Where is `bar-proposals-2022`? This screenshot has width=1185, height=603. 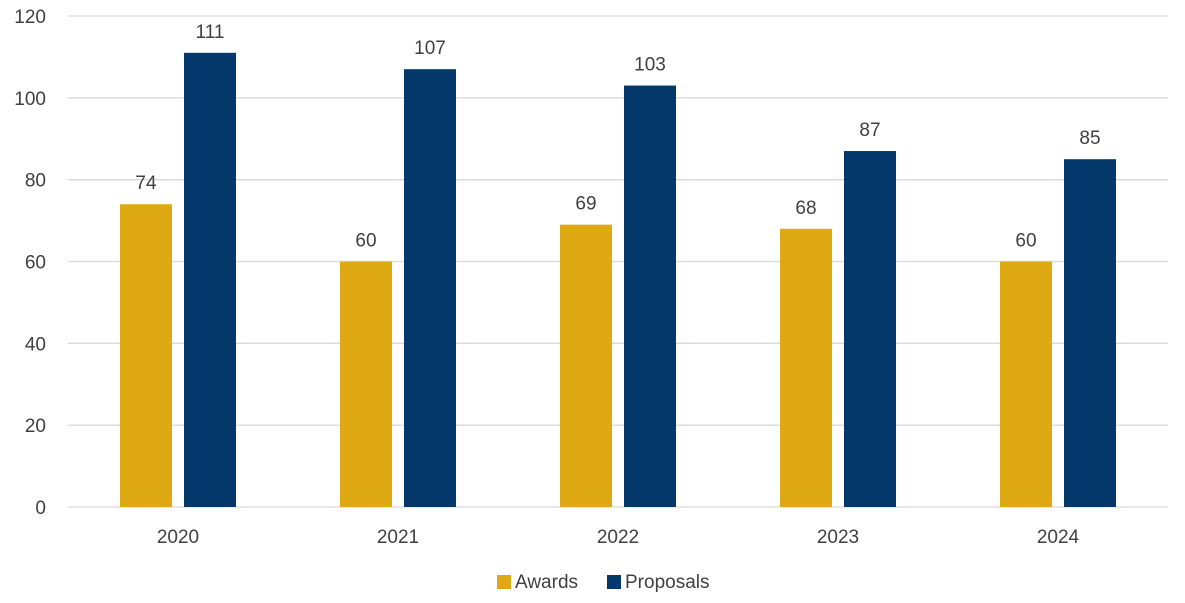
bar-proposals-2022 is located at coordinates (650, 296).